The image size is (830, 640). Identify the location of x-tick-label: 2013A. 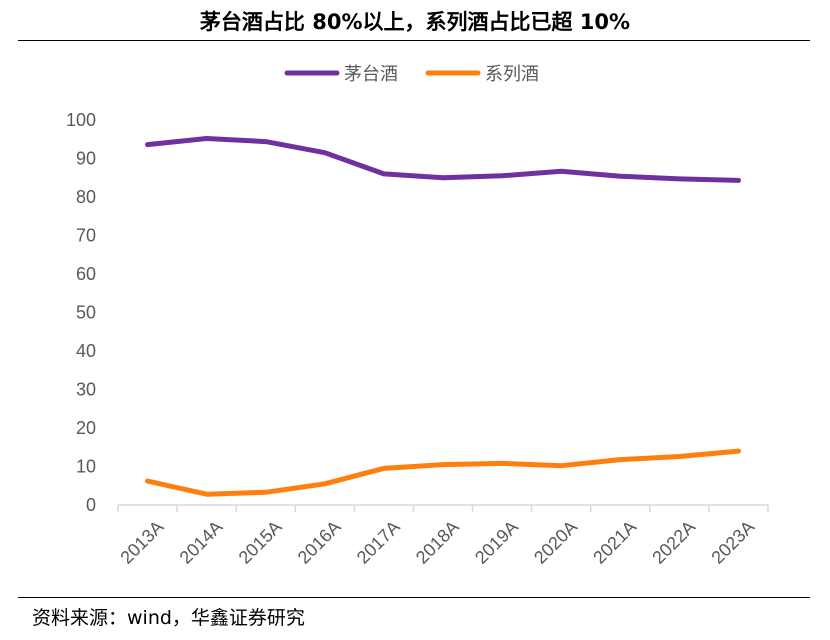
(141, 542).